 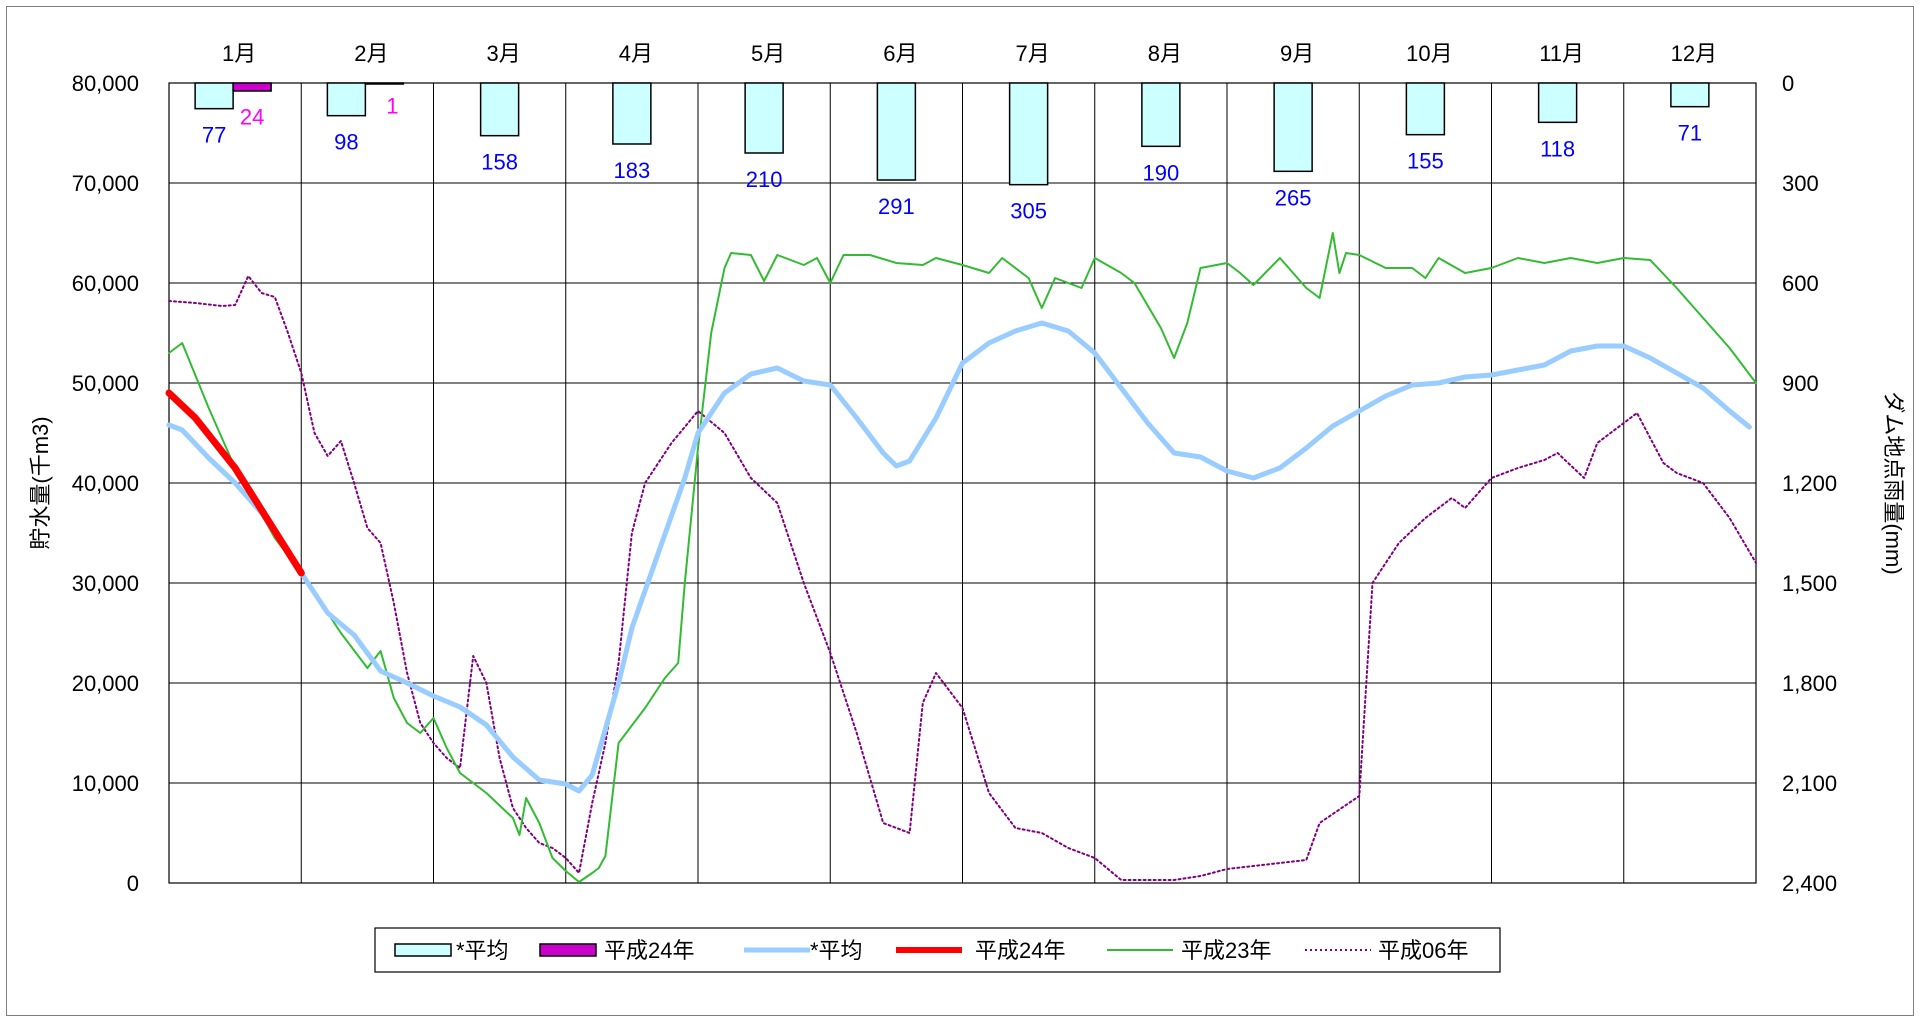 I want to click on left-tick-label: 50,000, so click(x=105, y=383).